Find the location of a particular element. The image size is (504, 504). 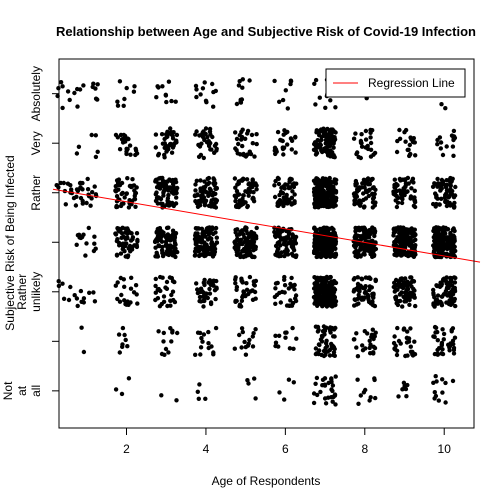

y-tick-label: Very is located at coordinates (36, 143).